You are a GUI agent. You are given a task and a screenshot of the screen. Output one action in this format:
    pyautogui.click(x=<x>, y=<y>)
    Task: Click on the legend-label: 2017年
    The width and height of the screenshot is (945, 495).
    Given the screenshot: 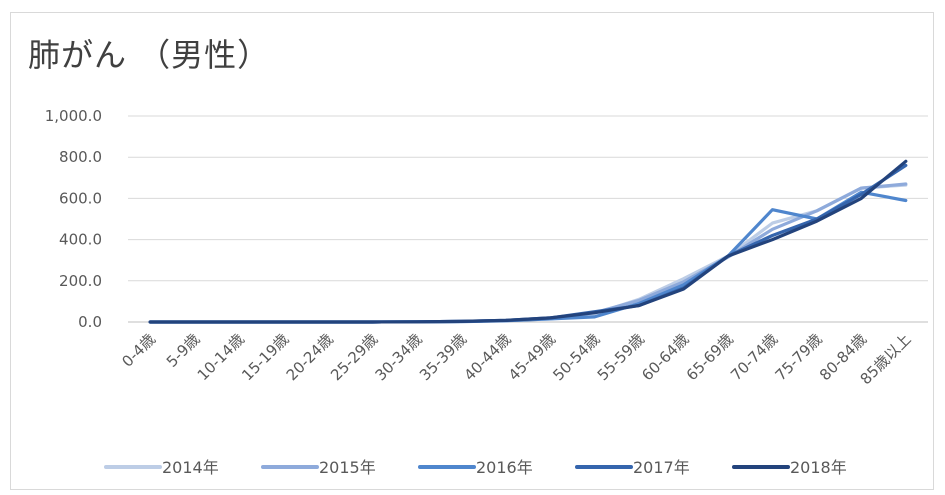 What is the action you would take?
    pyautogui.click(x=661, y=467)
    